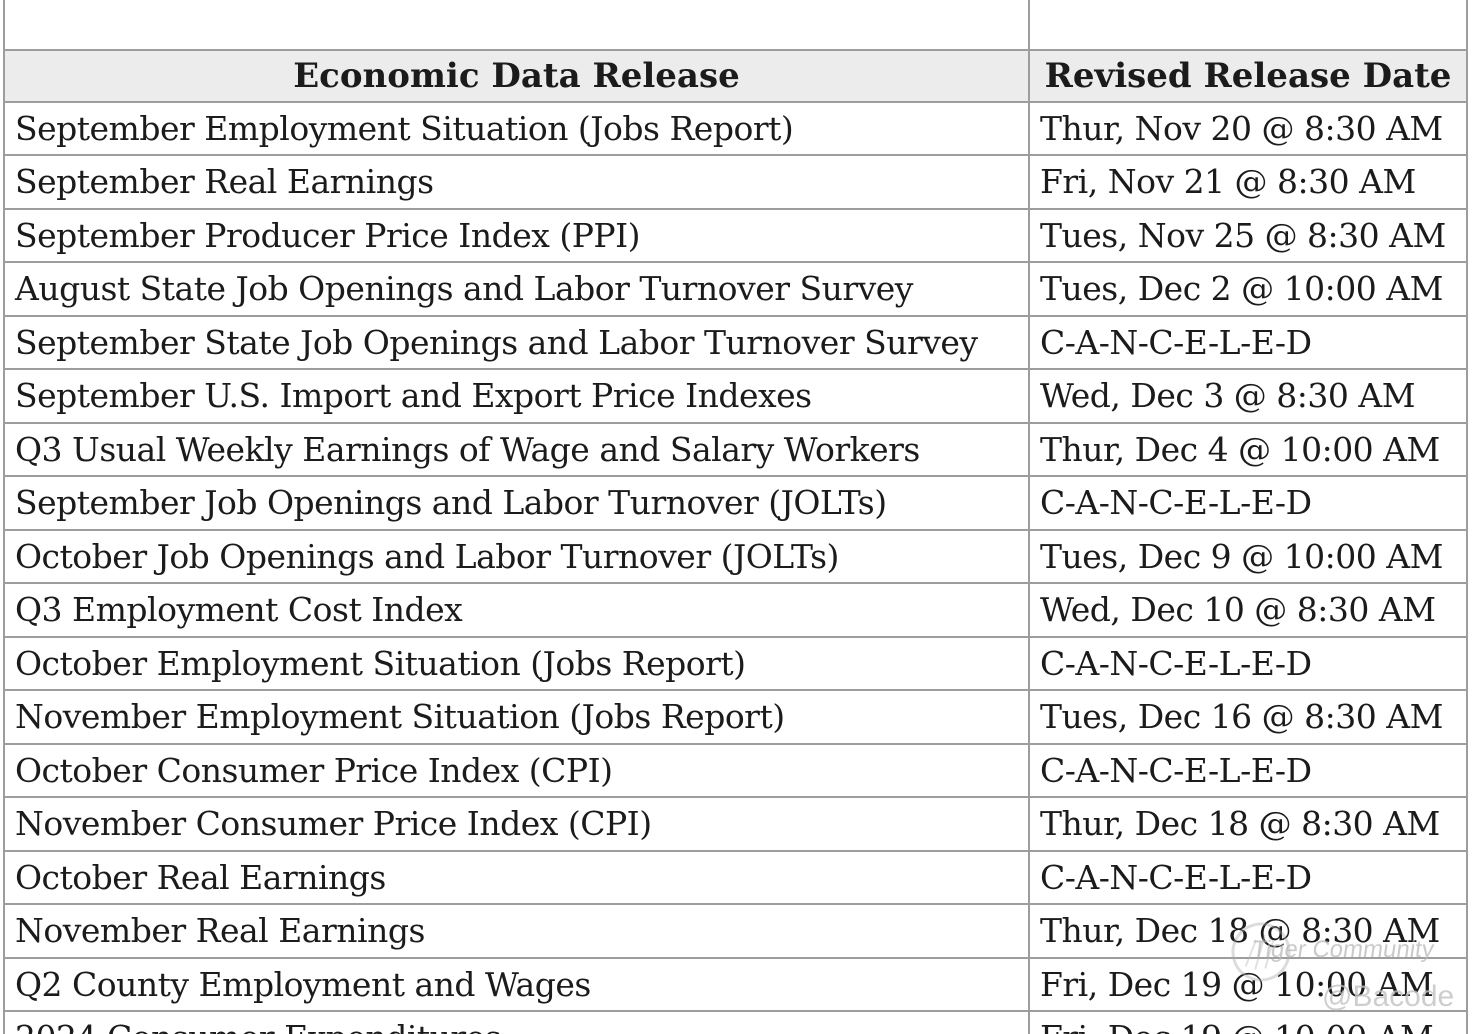 This screenshot has width=1472, height=1034. I want to click on release-cell: November Consumer Price Index (CPI), so click(516, 824).